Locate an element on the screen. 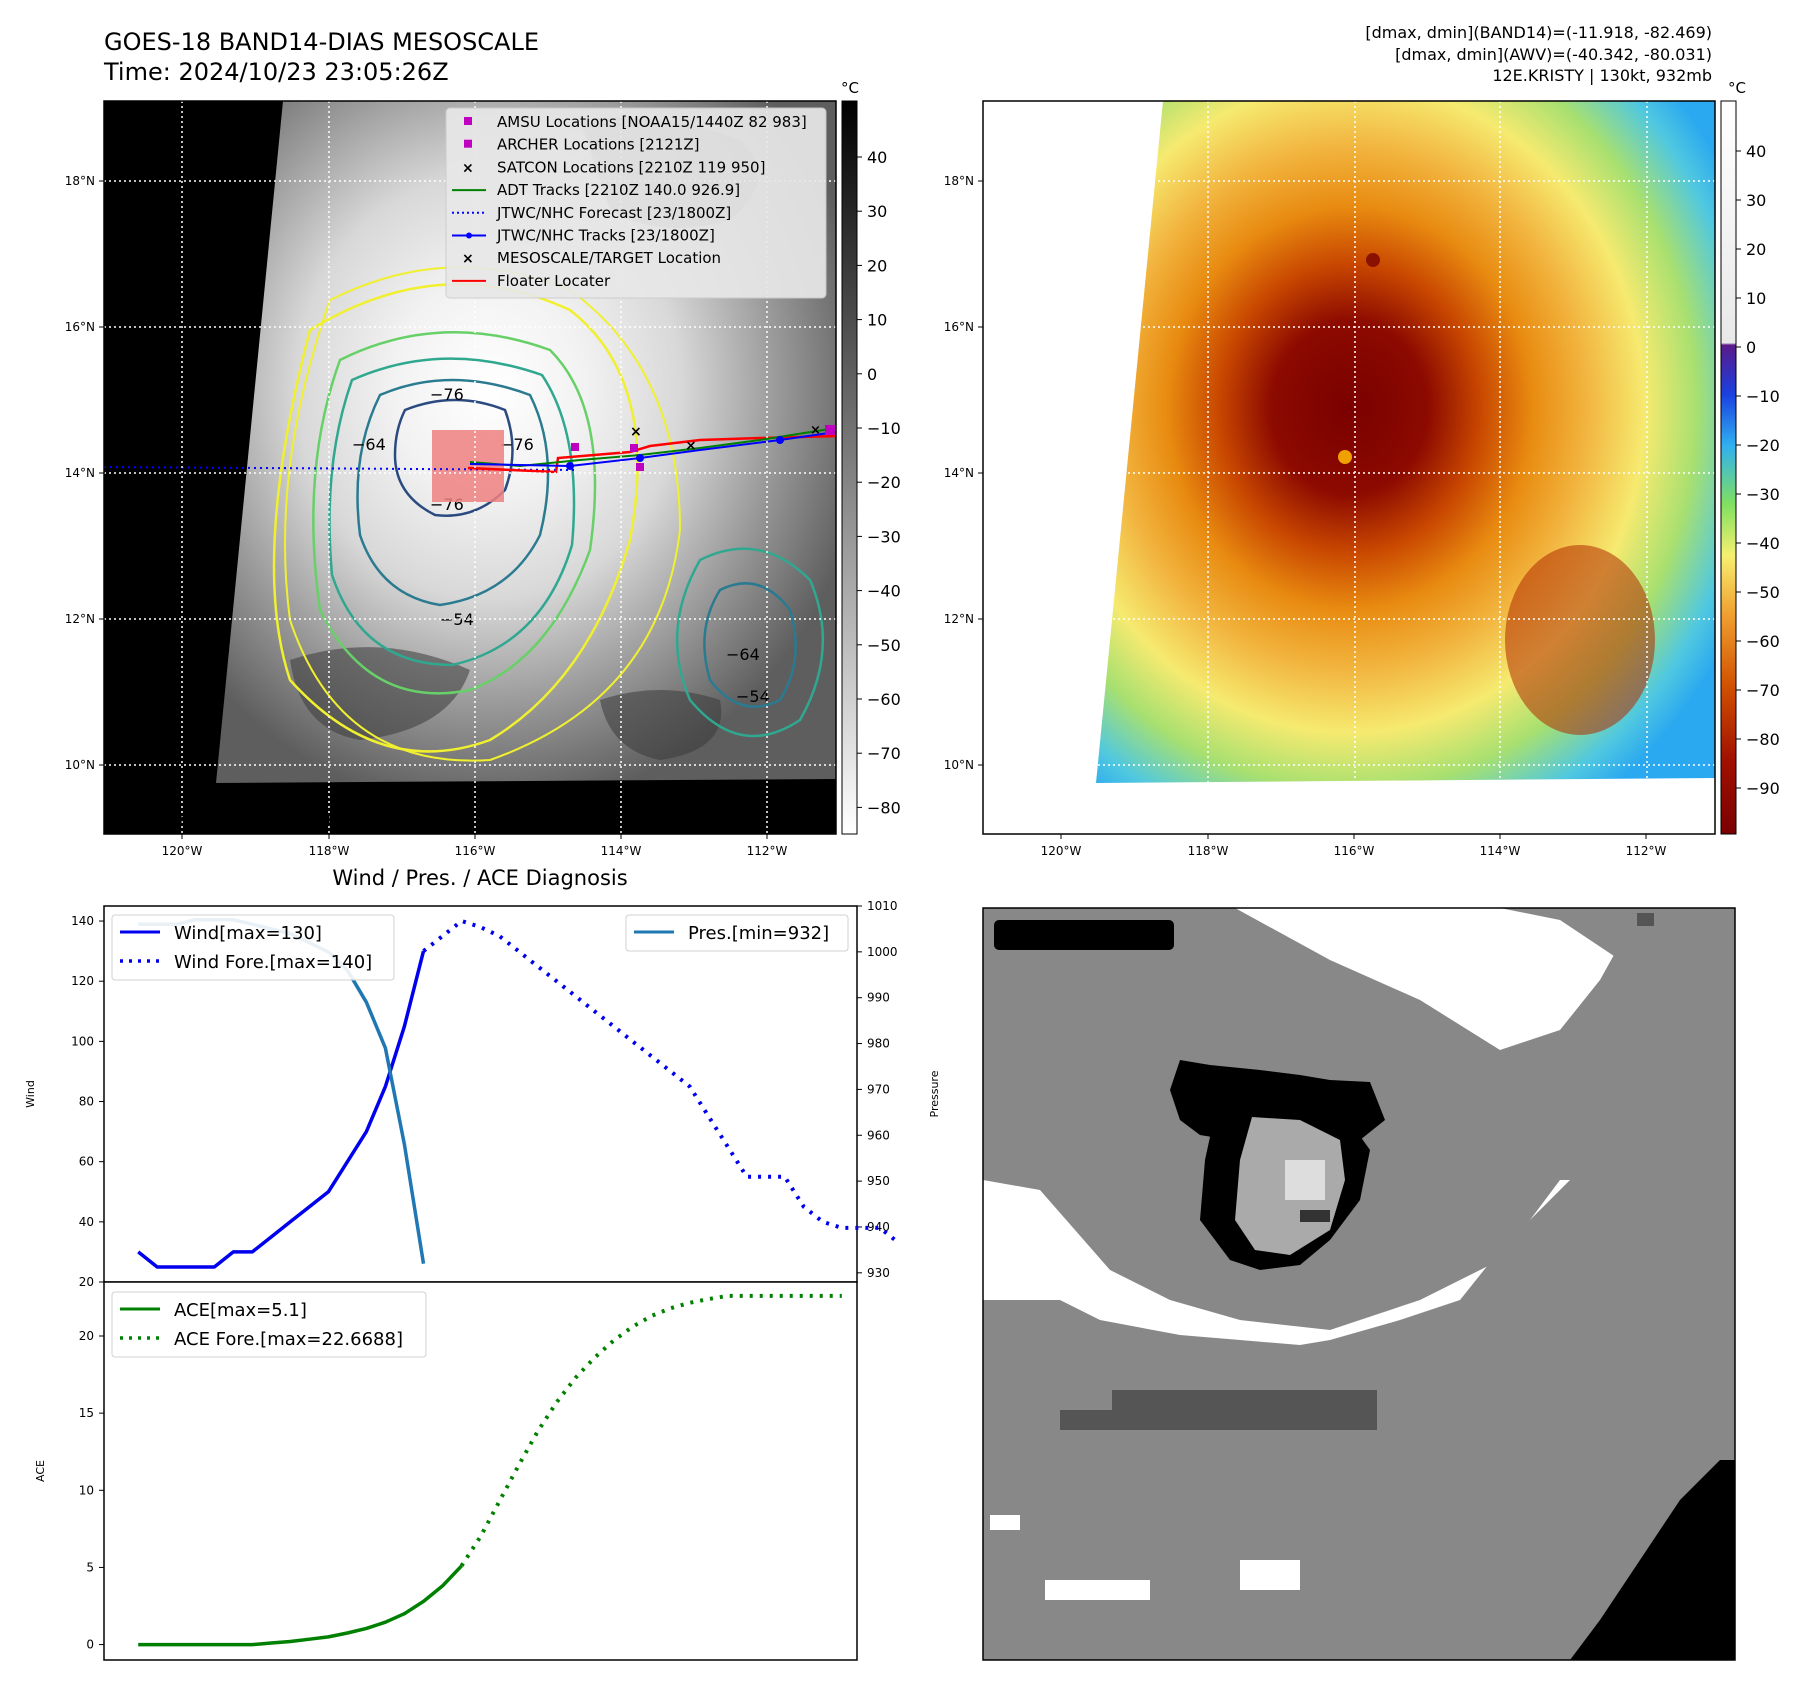  wind-chart-ytick-right-label: 960 is located at coordinates (878, 1135).